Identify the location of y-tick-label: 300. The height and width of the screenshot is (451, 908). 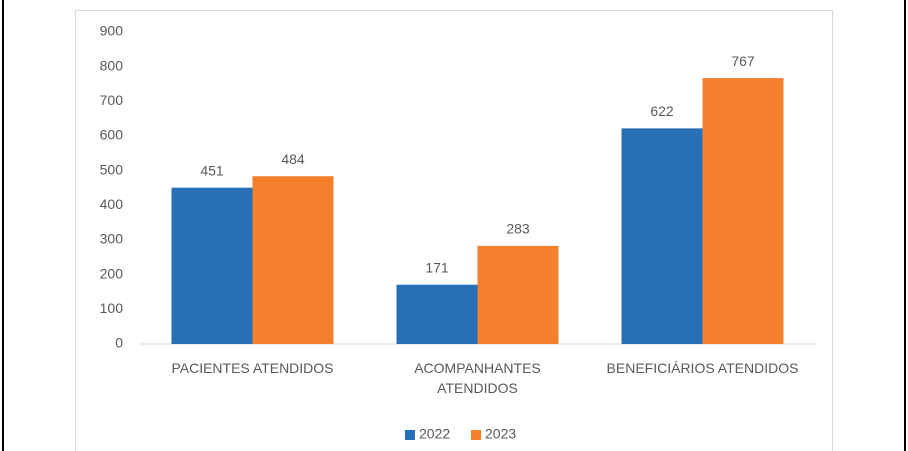
(112, 239).